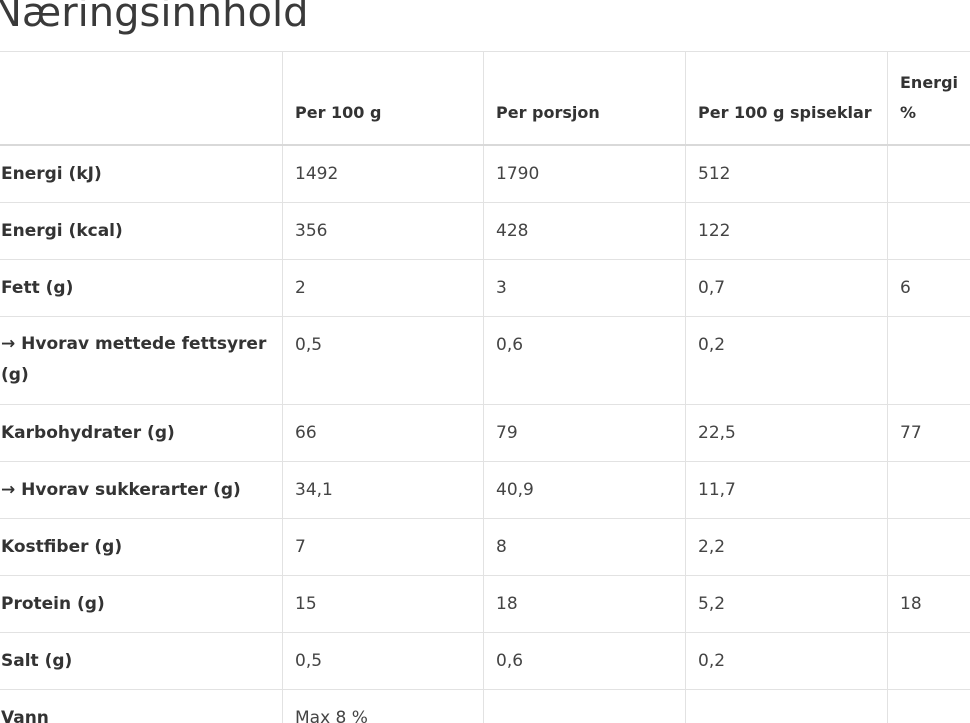 The width and height of the screenshot is (970, 723). Describe the element at coordinates (786, 288) in the screenshot. I see `cell-per-100g-ready: 0,7` at that location.